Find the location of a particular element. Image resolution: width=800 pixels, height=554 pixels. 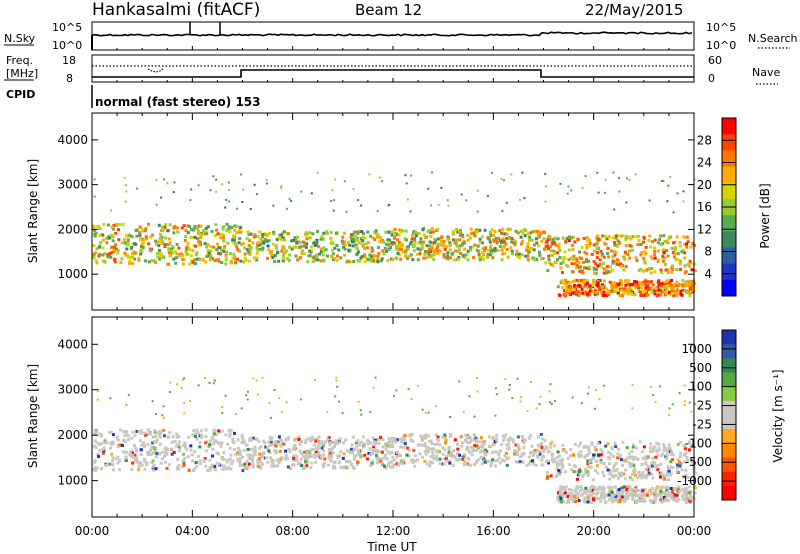

x-tick-label: 08:00 is located at coordinates (292, 531).